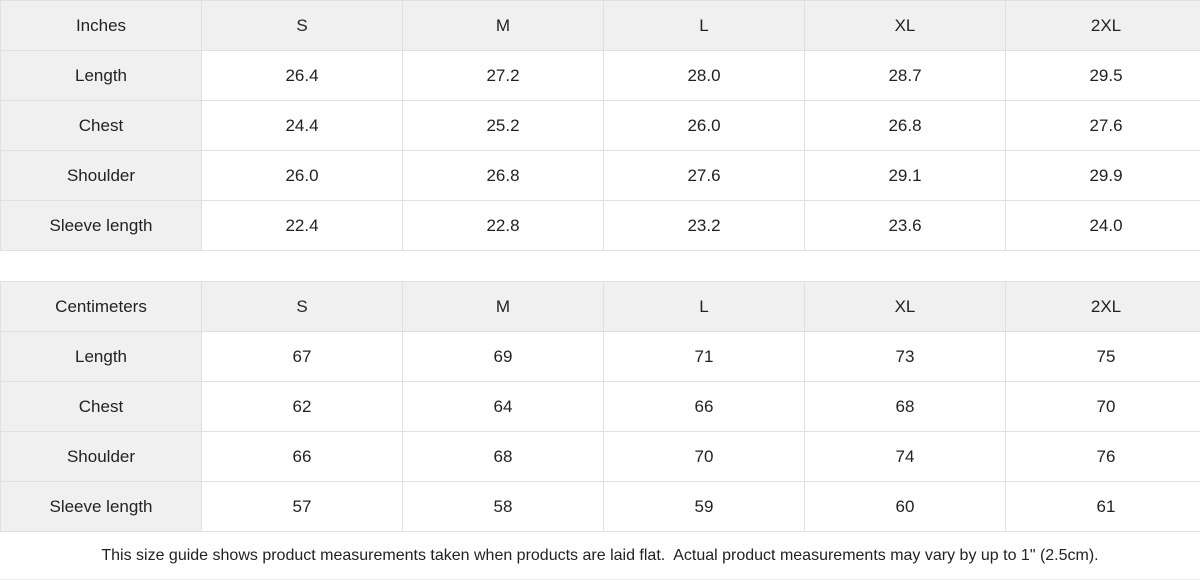 The image size is (1200, 580). I want to click on value-cell: 25.2, so click(503, 125).